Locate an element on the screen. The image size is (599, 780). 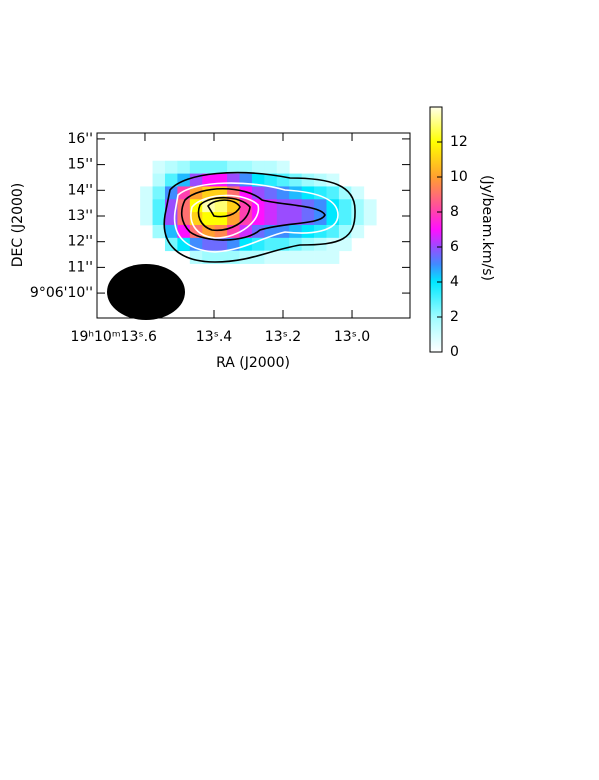
colorbar is located at coordinates (436, 229).